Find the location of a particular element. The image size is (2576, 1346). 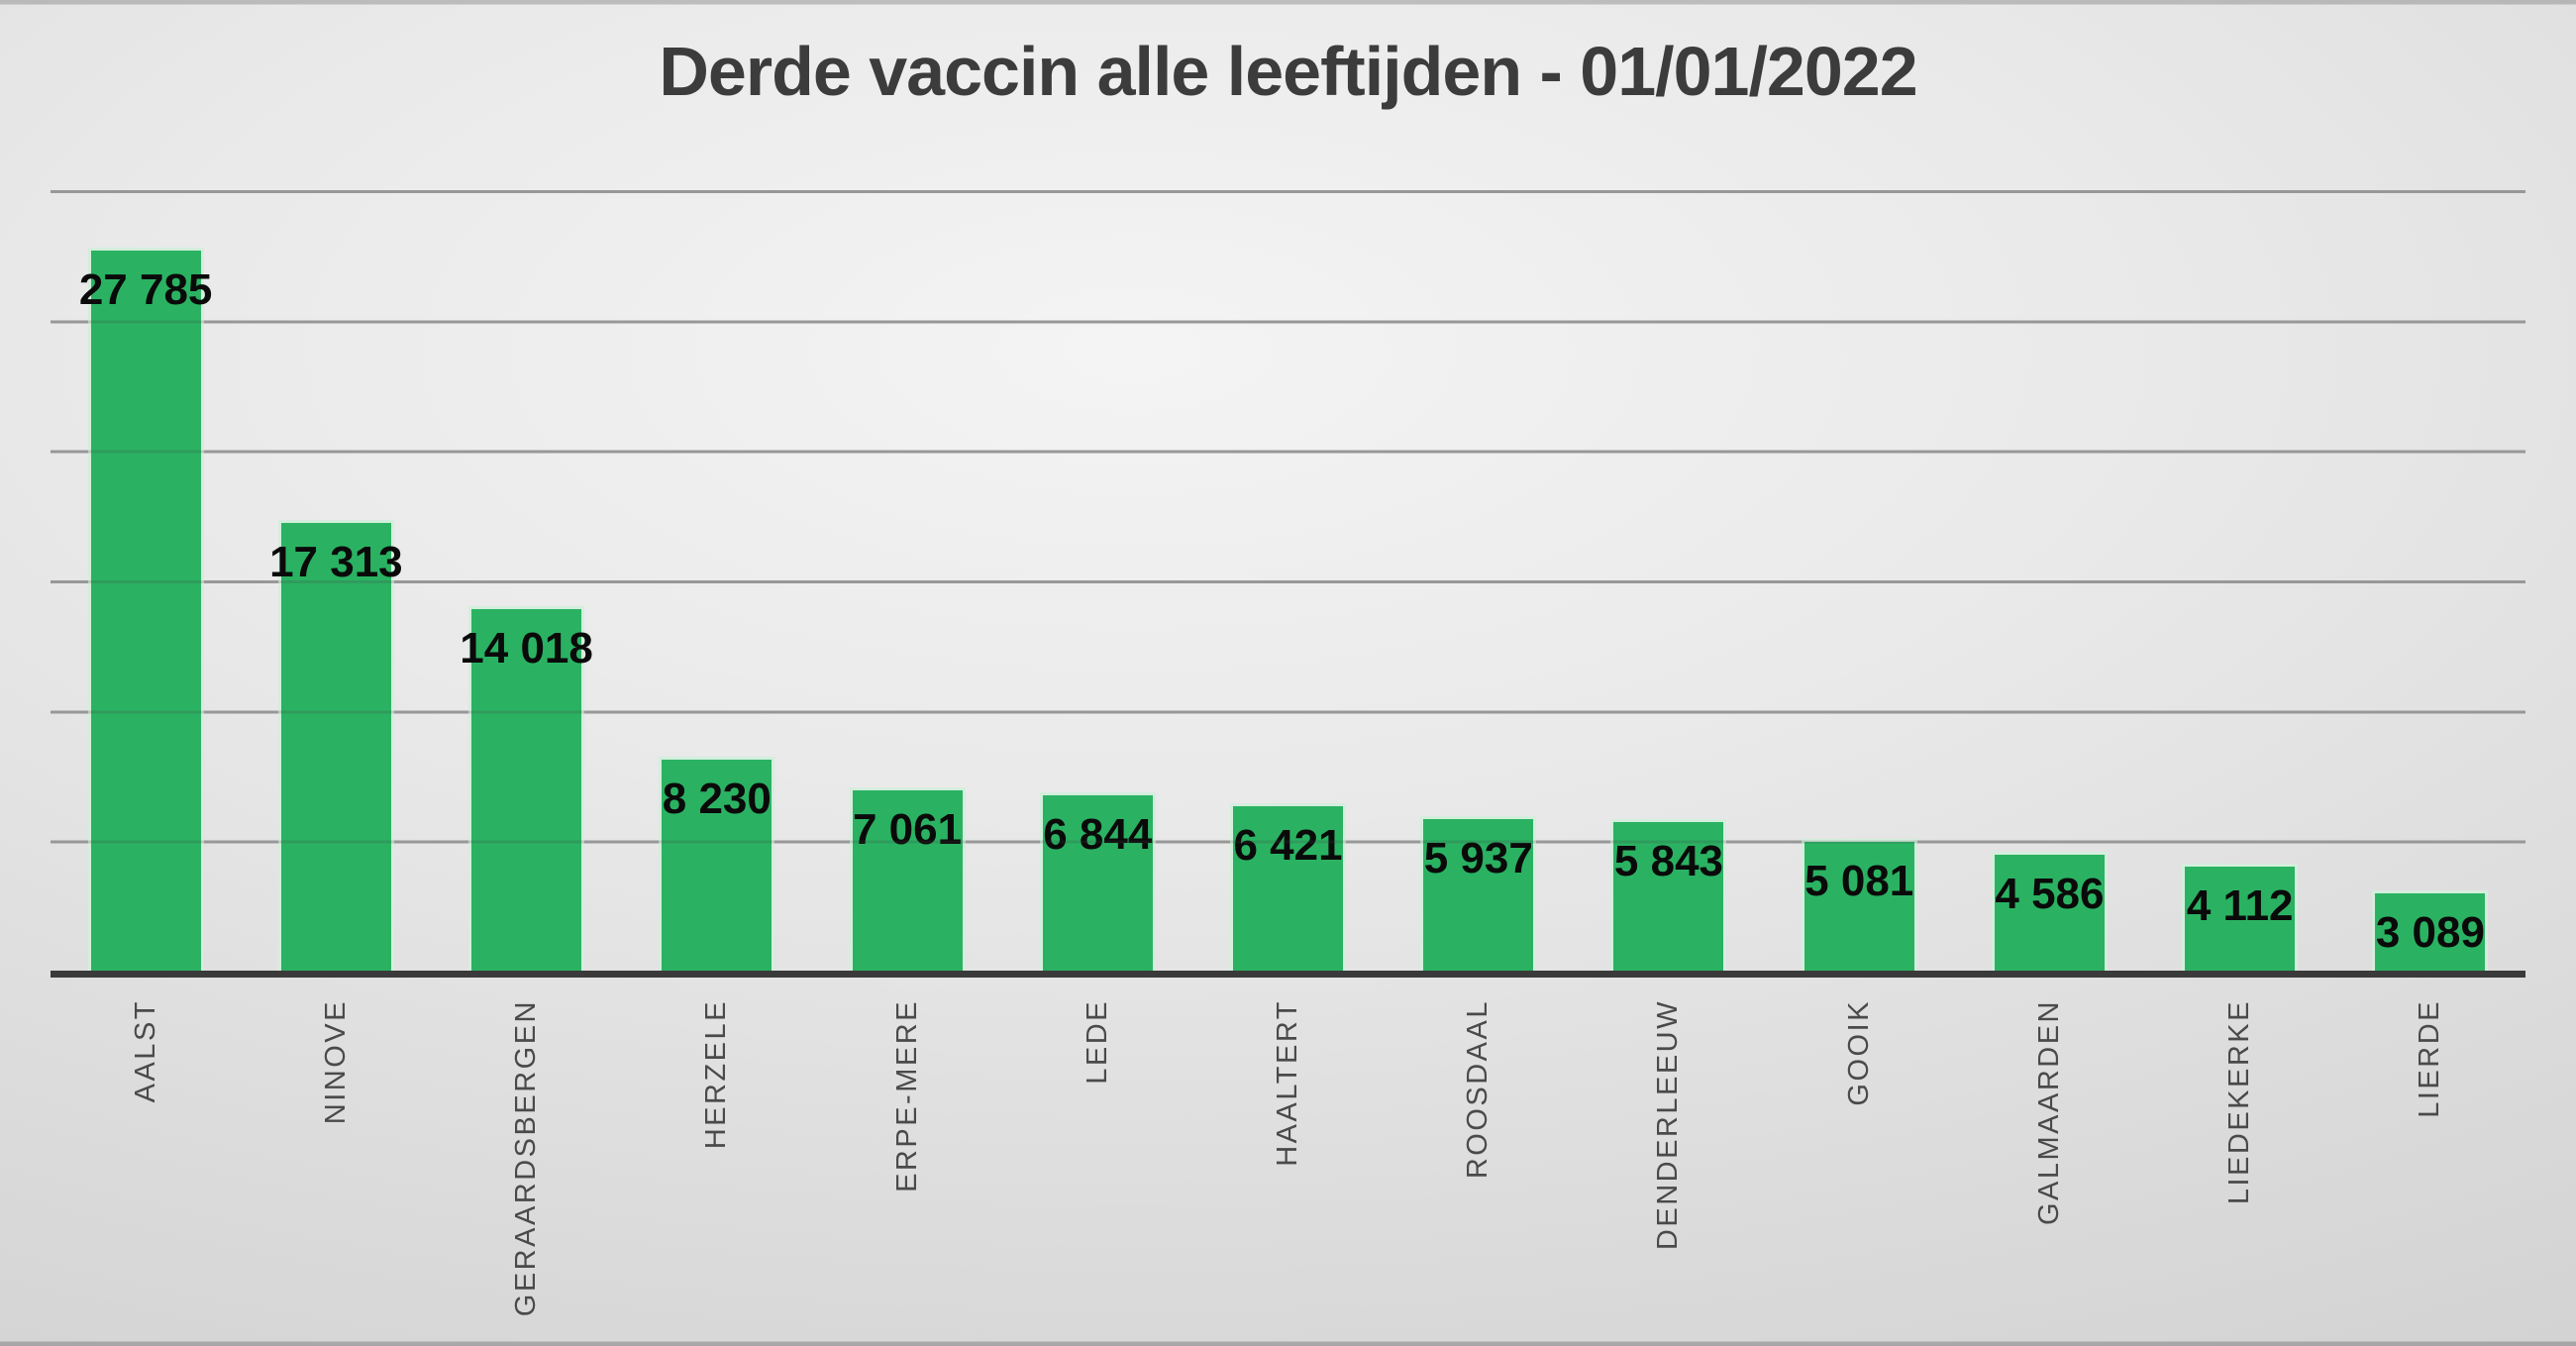

bar-slot: 6 421 is located at coordinates (1287, 580).